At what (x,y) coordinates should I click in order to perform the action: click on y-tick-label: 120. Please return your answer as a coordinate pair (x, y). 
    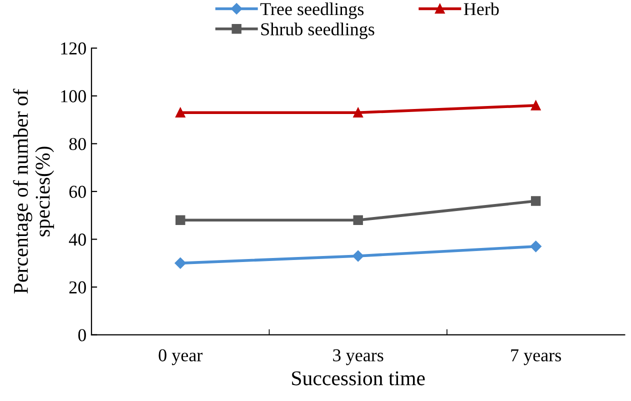
    Looking at the image, I should click on (73, 48).